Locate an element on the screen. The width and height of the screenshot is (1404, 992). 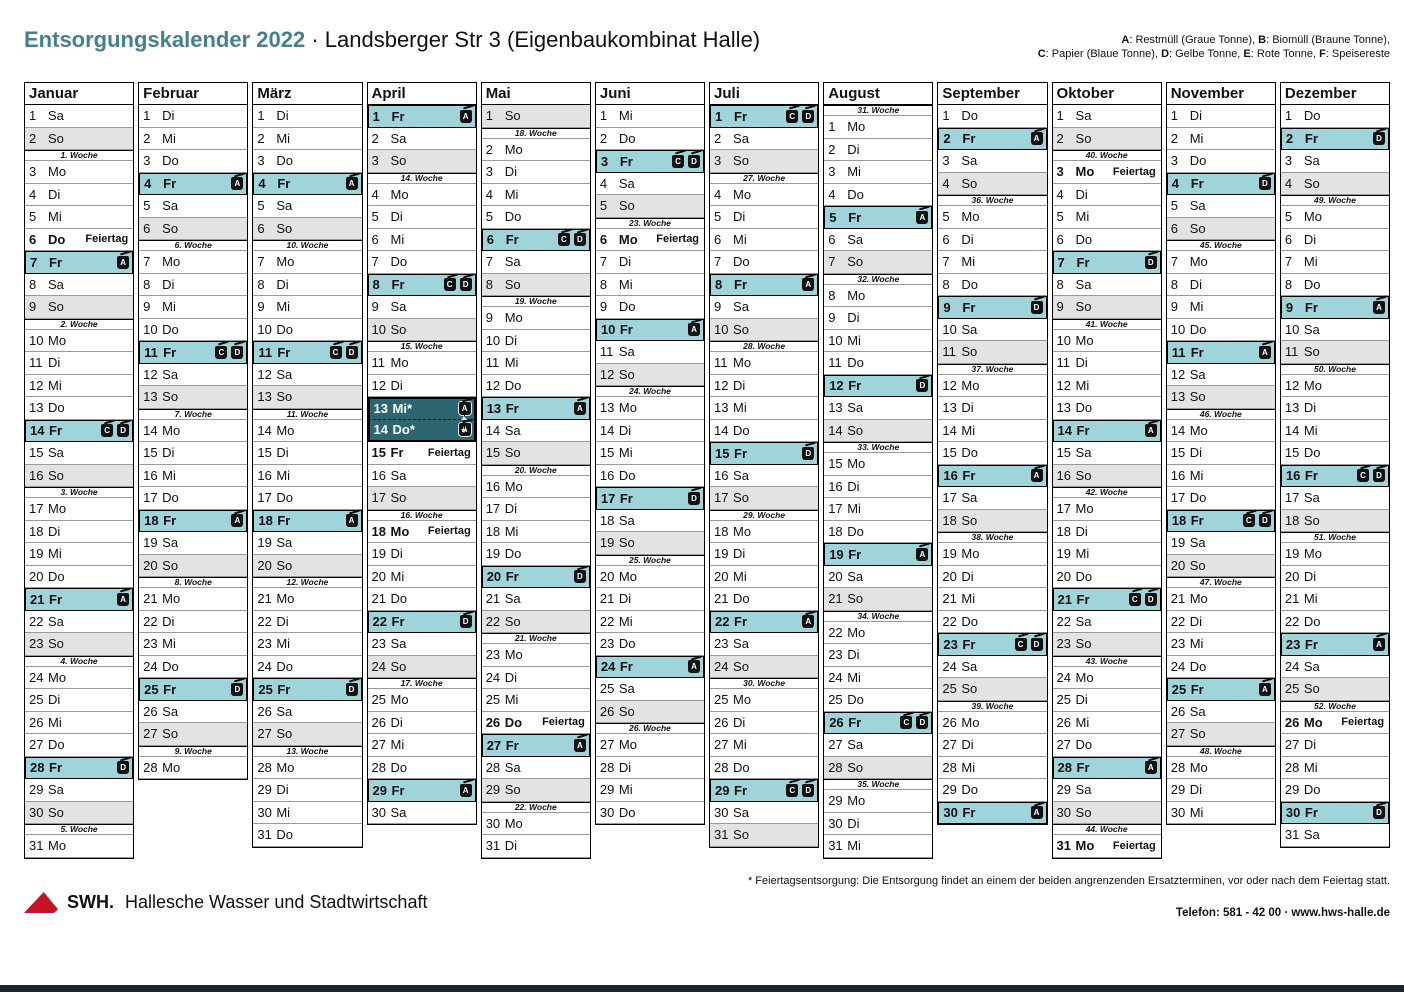
day-row: 22 Di is located at coordinates (193, 621).